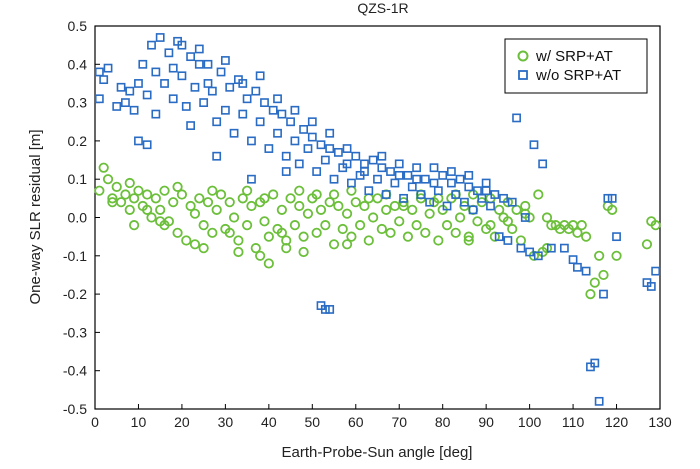 This screenshot has height=469, width=700. Describe the element at coordinates (356, 422) in the screenshot. I see `x-tick-label: 60` at that location.